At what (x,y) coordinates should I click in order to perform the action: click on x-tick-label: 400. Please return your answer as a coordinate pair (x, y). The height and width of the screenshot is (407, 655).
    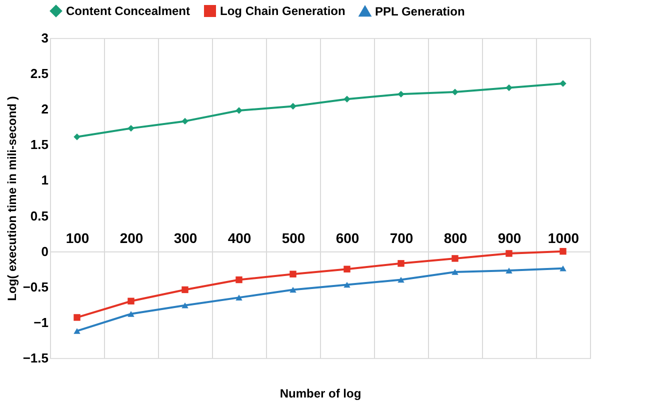
    Looking at the image, I should click on (240, 238).